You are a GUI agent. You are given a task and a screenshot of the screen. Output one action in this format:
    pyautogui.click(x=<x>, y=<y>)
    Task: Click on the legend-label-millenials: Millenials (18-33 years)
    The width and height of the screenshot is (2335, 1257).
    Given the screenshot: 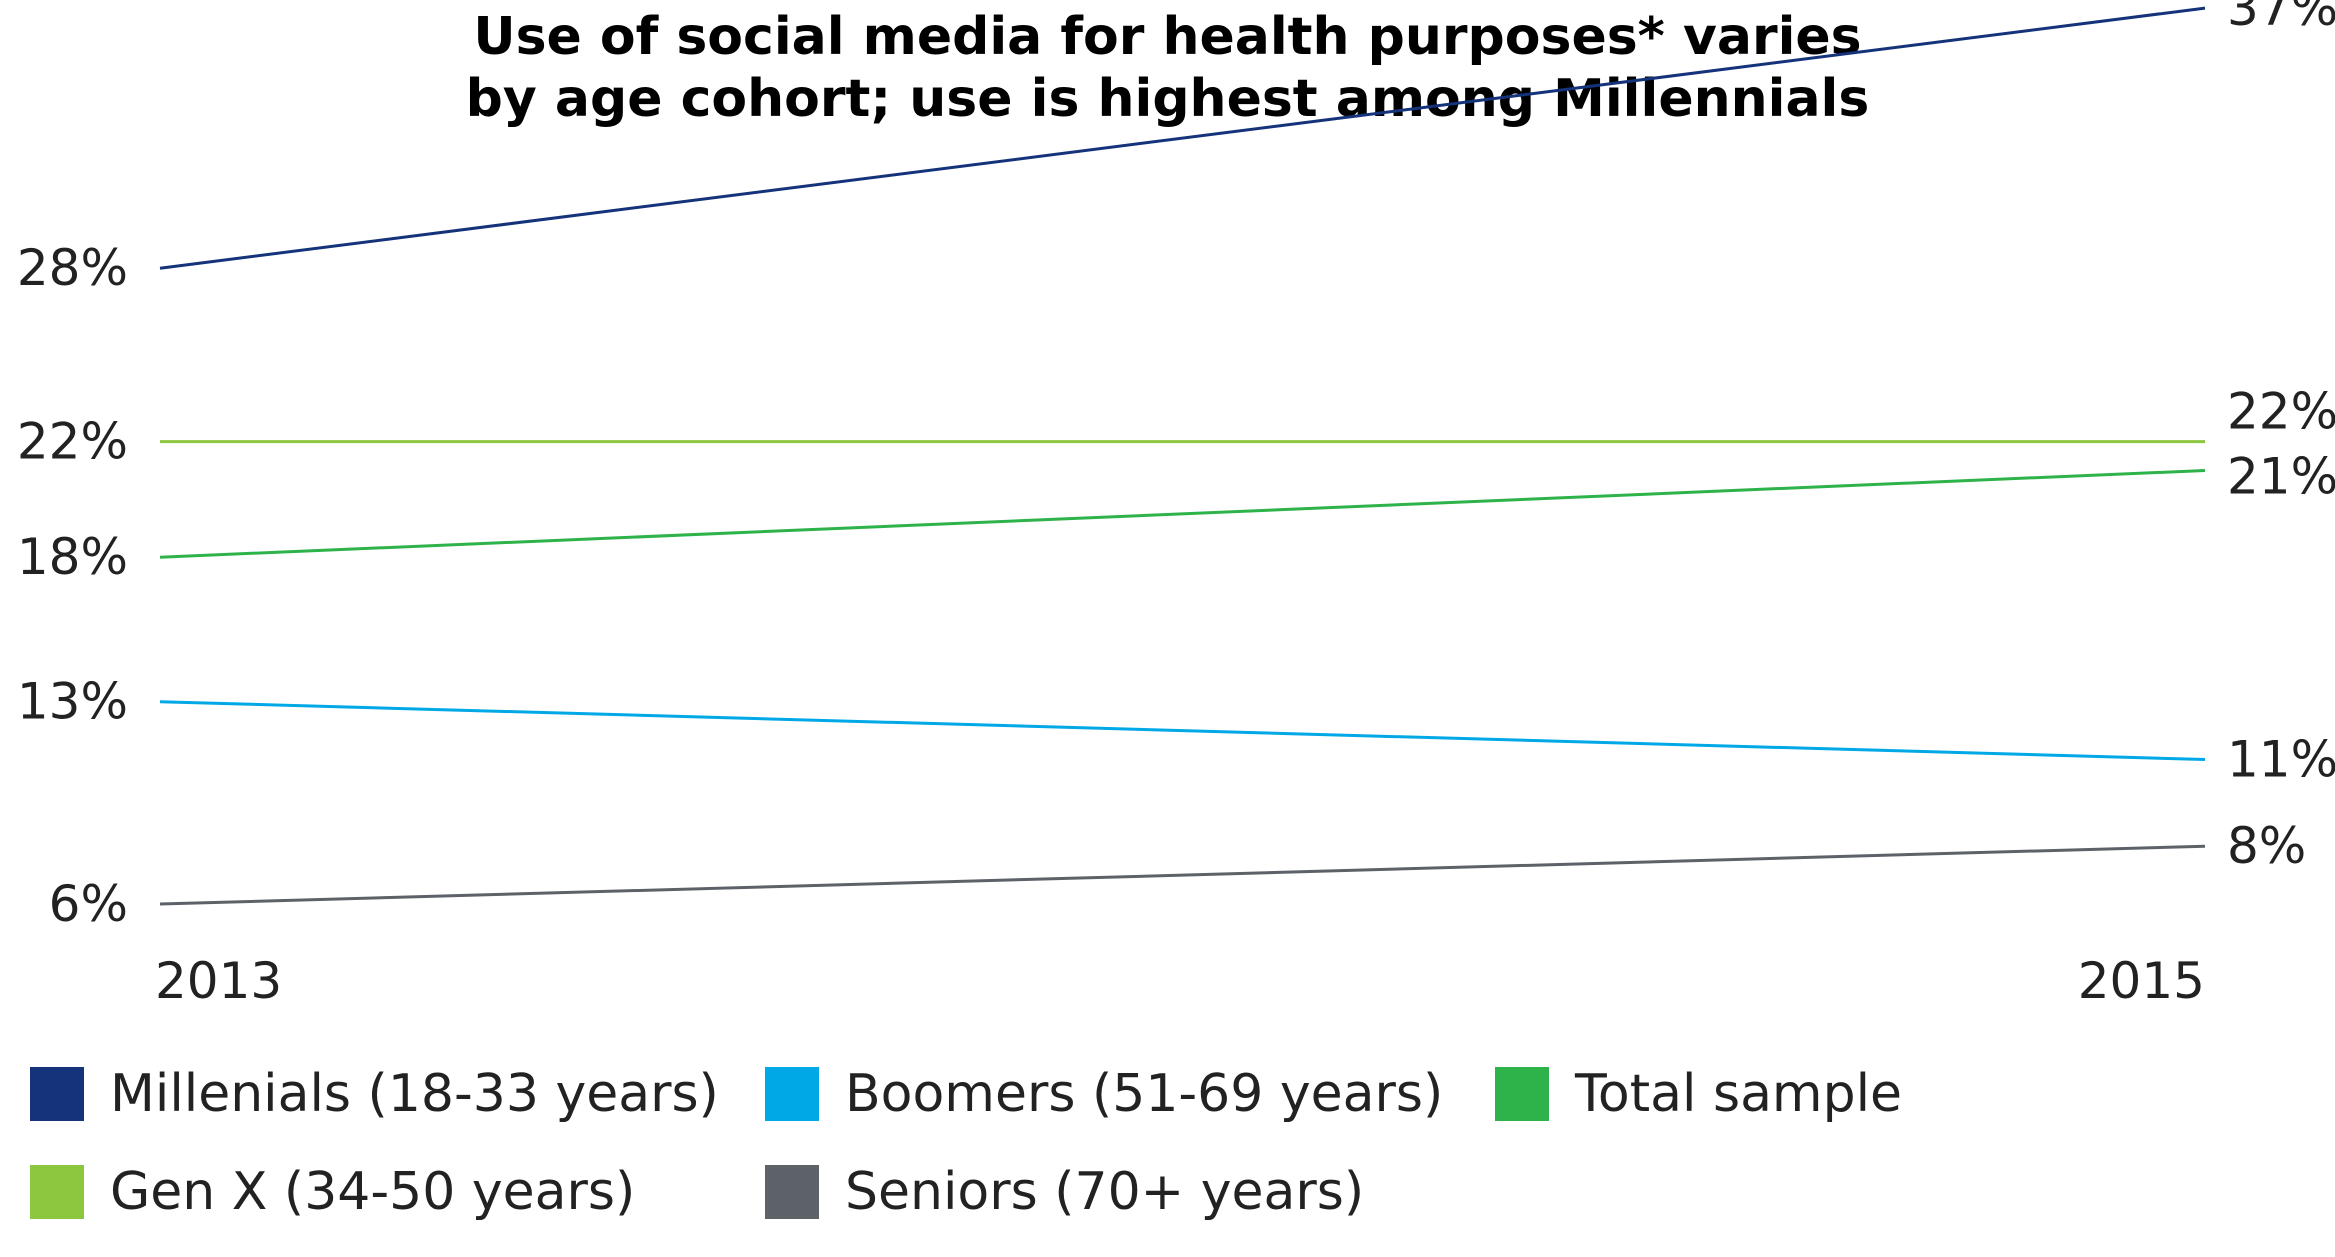 What is the action you would take?
    pyautogui.click(x=414, y=1094)
    